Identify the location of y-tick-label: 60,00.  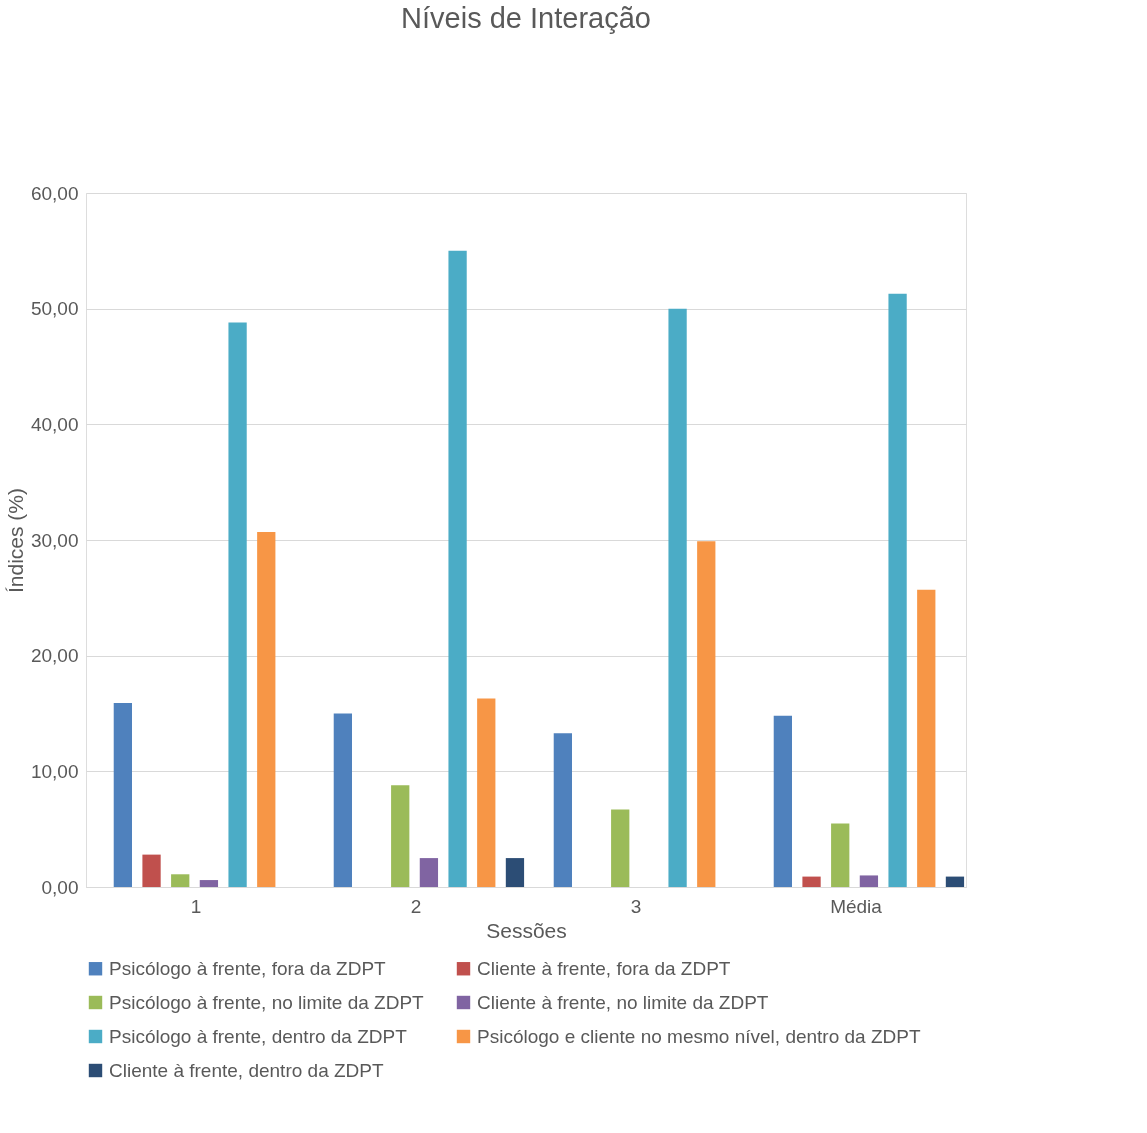
(54, 193).